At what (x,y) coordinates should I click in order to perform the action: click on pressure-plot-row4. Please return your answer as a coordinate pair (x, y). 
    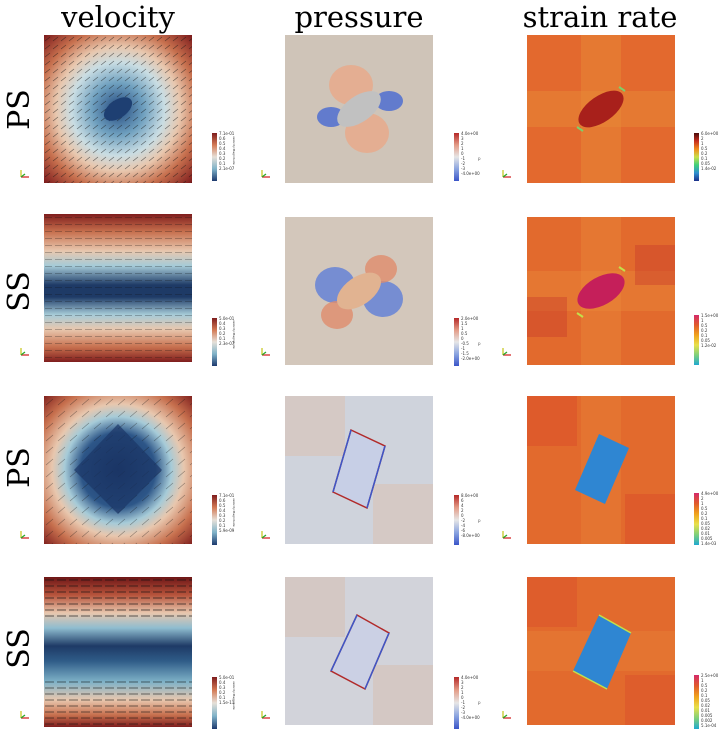
    Looking at the image, I should click on (359, 651).